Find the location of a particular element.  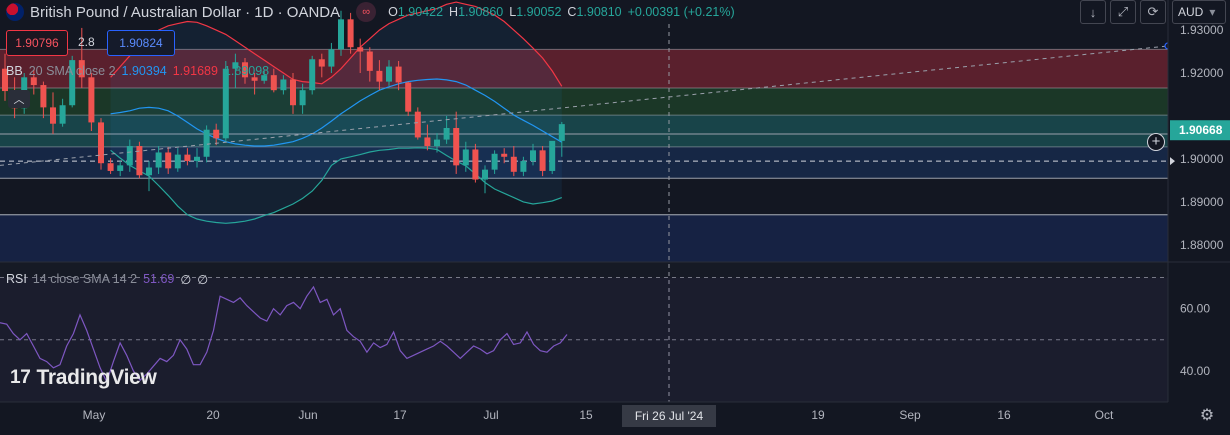

currency-label: AUD is located at coordinates (1191, 12).